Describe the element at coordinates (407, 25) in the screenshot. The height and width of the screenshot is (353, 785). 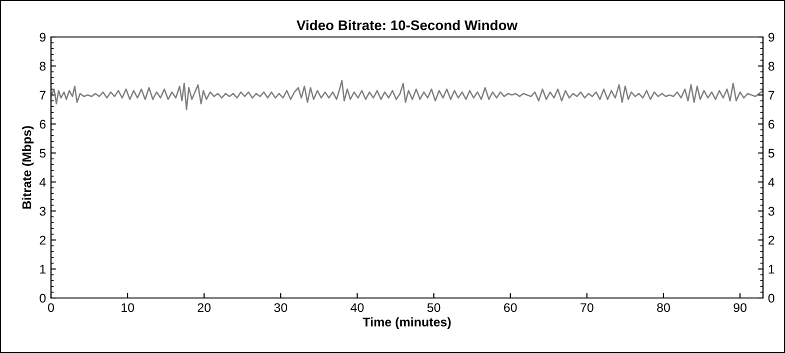
I see `chart-title: Video Bitrate: 10-Second Window` at that location.